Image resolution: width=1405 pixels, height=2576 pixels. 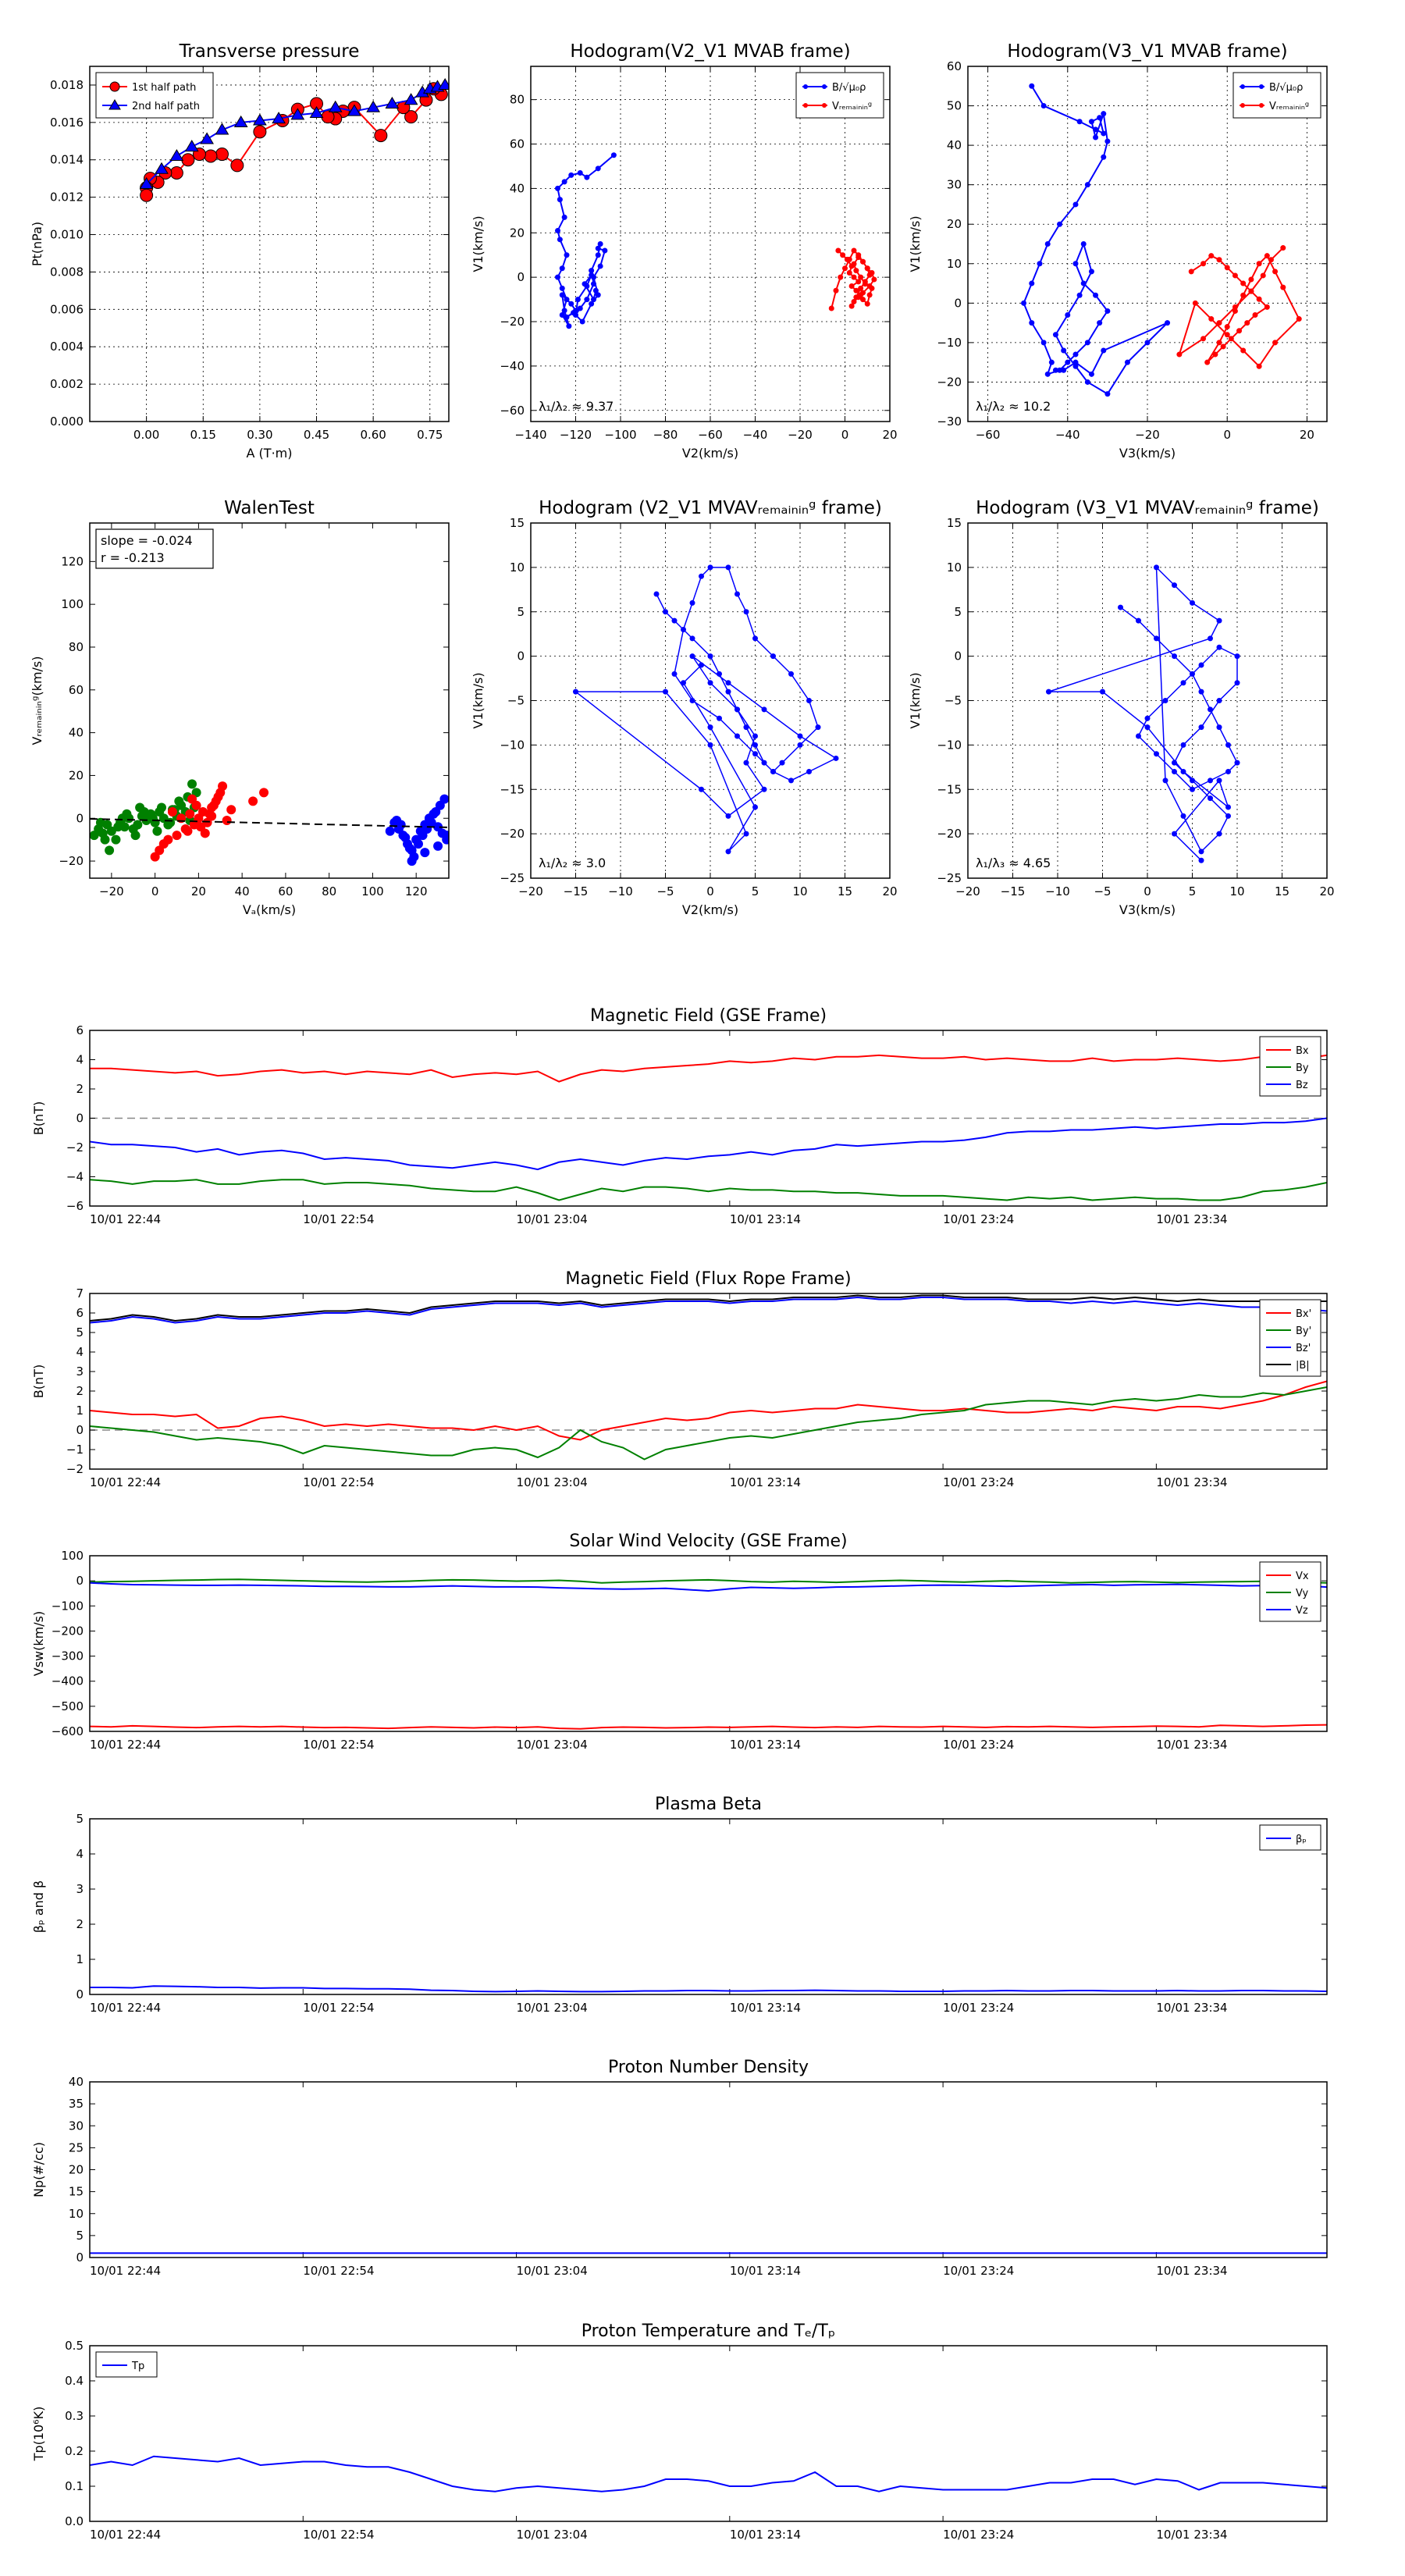 I want to click on eigenvalue-ratio-annotation: λ₁/λ₂ ≈ 3.0, so click(x=573, y=863).